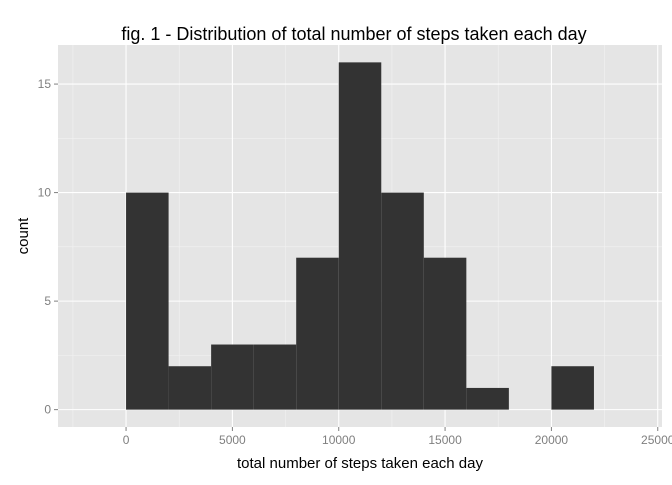 The image size is (672, 485). What do you see at coordinates (339, 440) in the screenshot?
I see `x-tick-label: 10000` at bounding box center [339, 440].